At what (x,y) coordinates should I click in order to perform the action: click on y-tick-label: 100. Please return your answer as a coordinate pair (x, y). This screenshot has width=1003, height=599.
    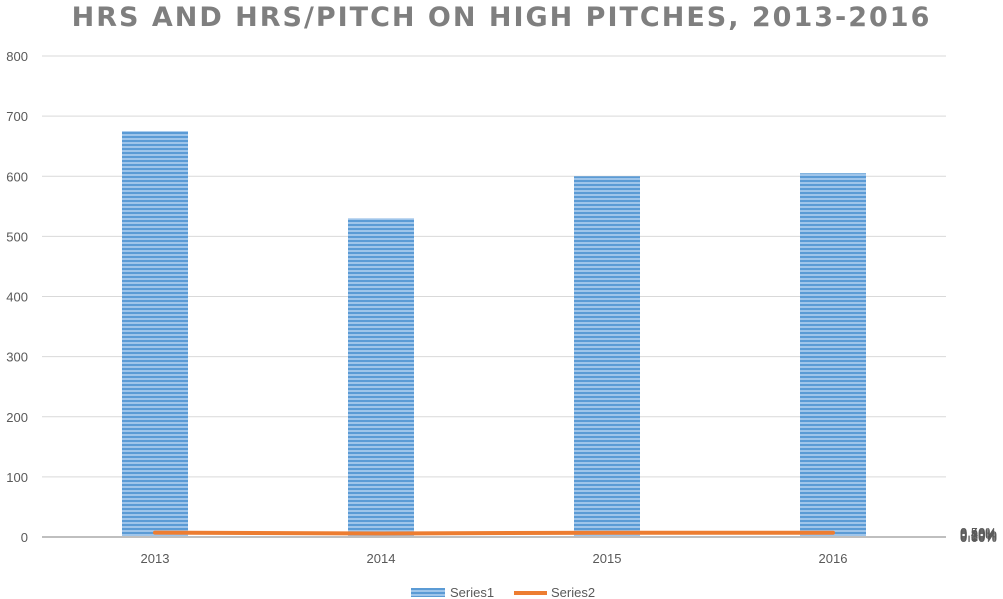
    Looking at the image, I should click on (17, 477).